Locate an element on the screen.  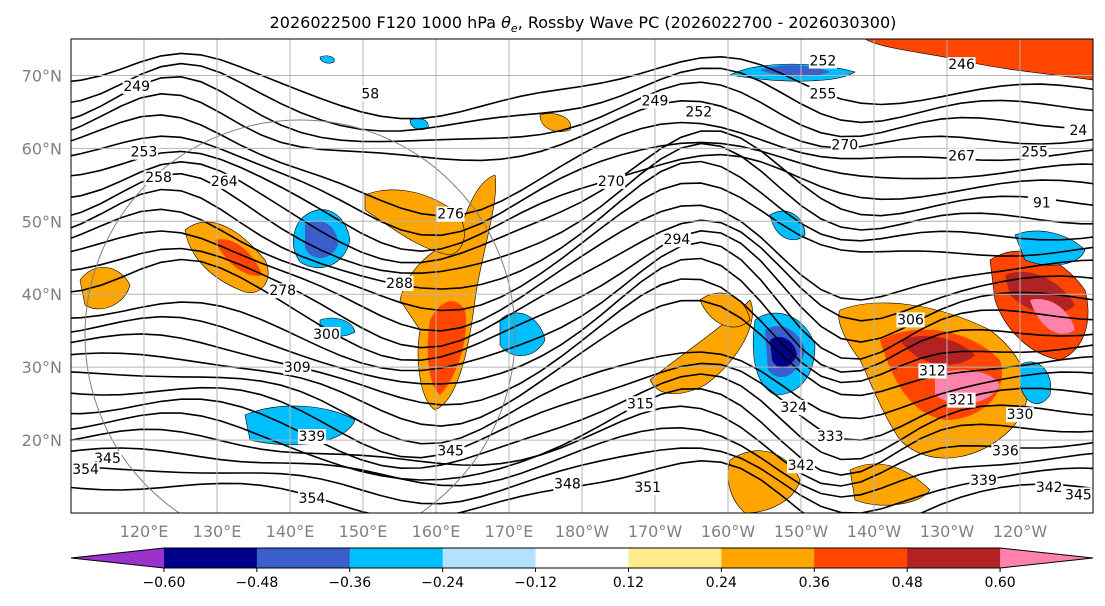
colorbar-tick-label: 0.48 is located at coordinates (907, 583).